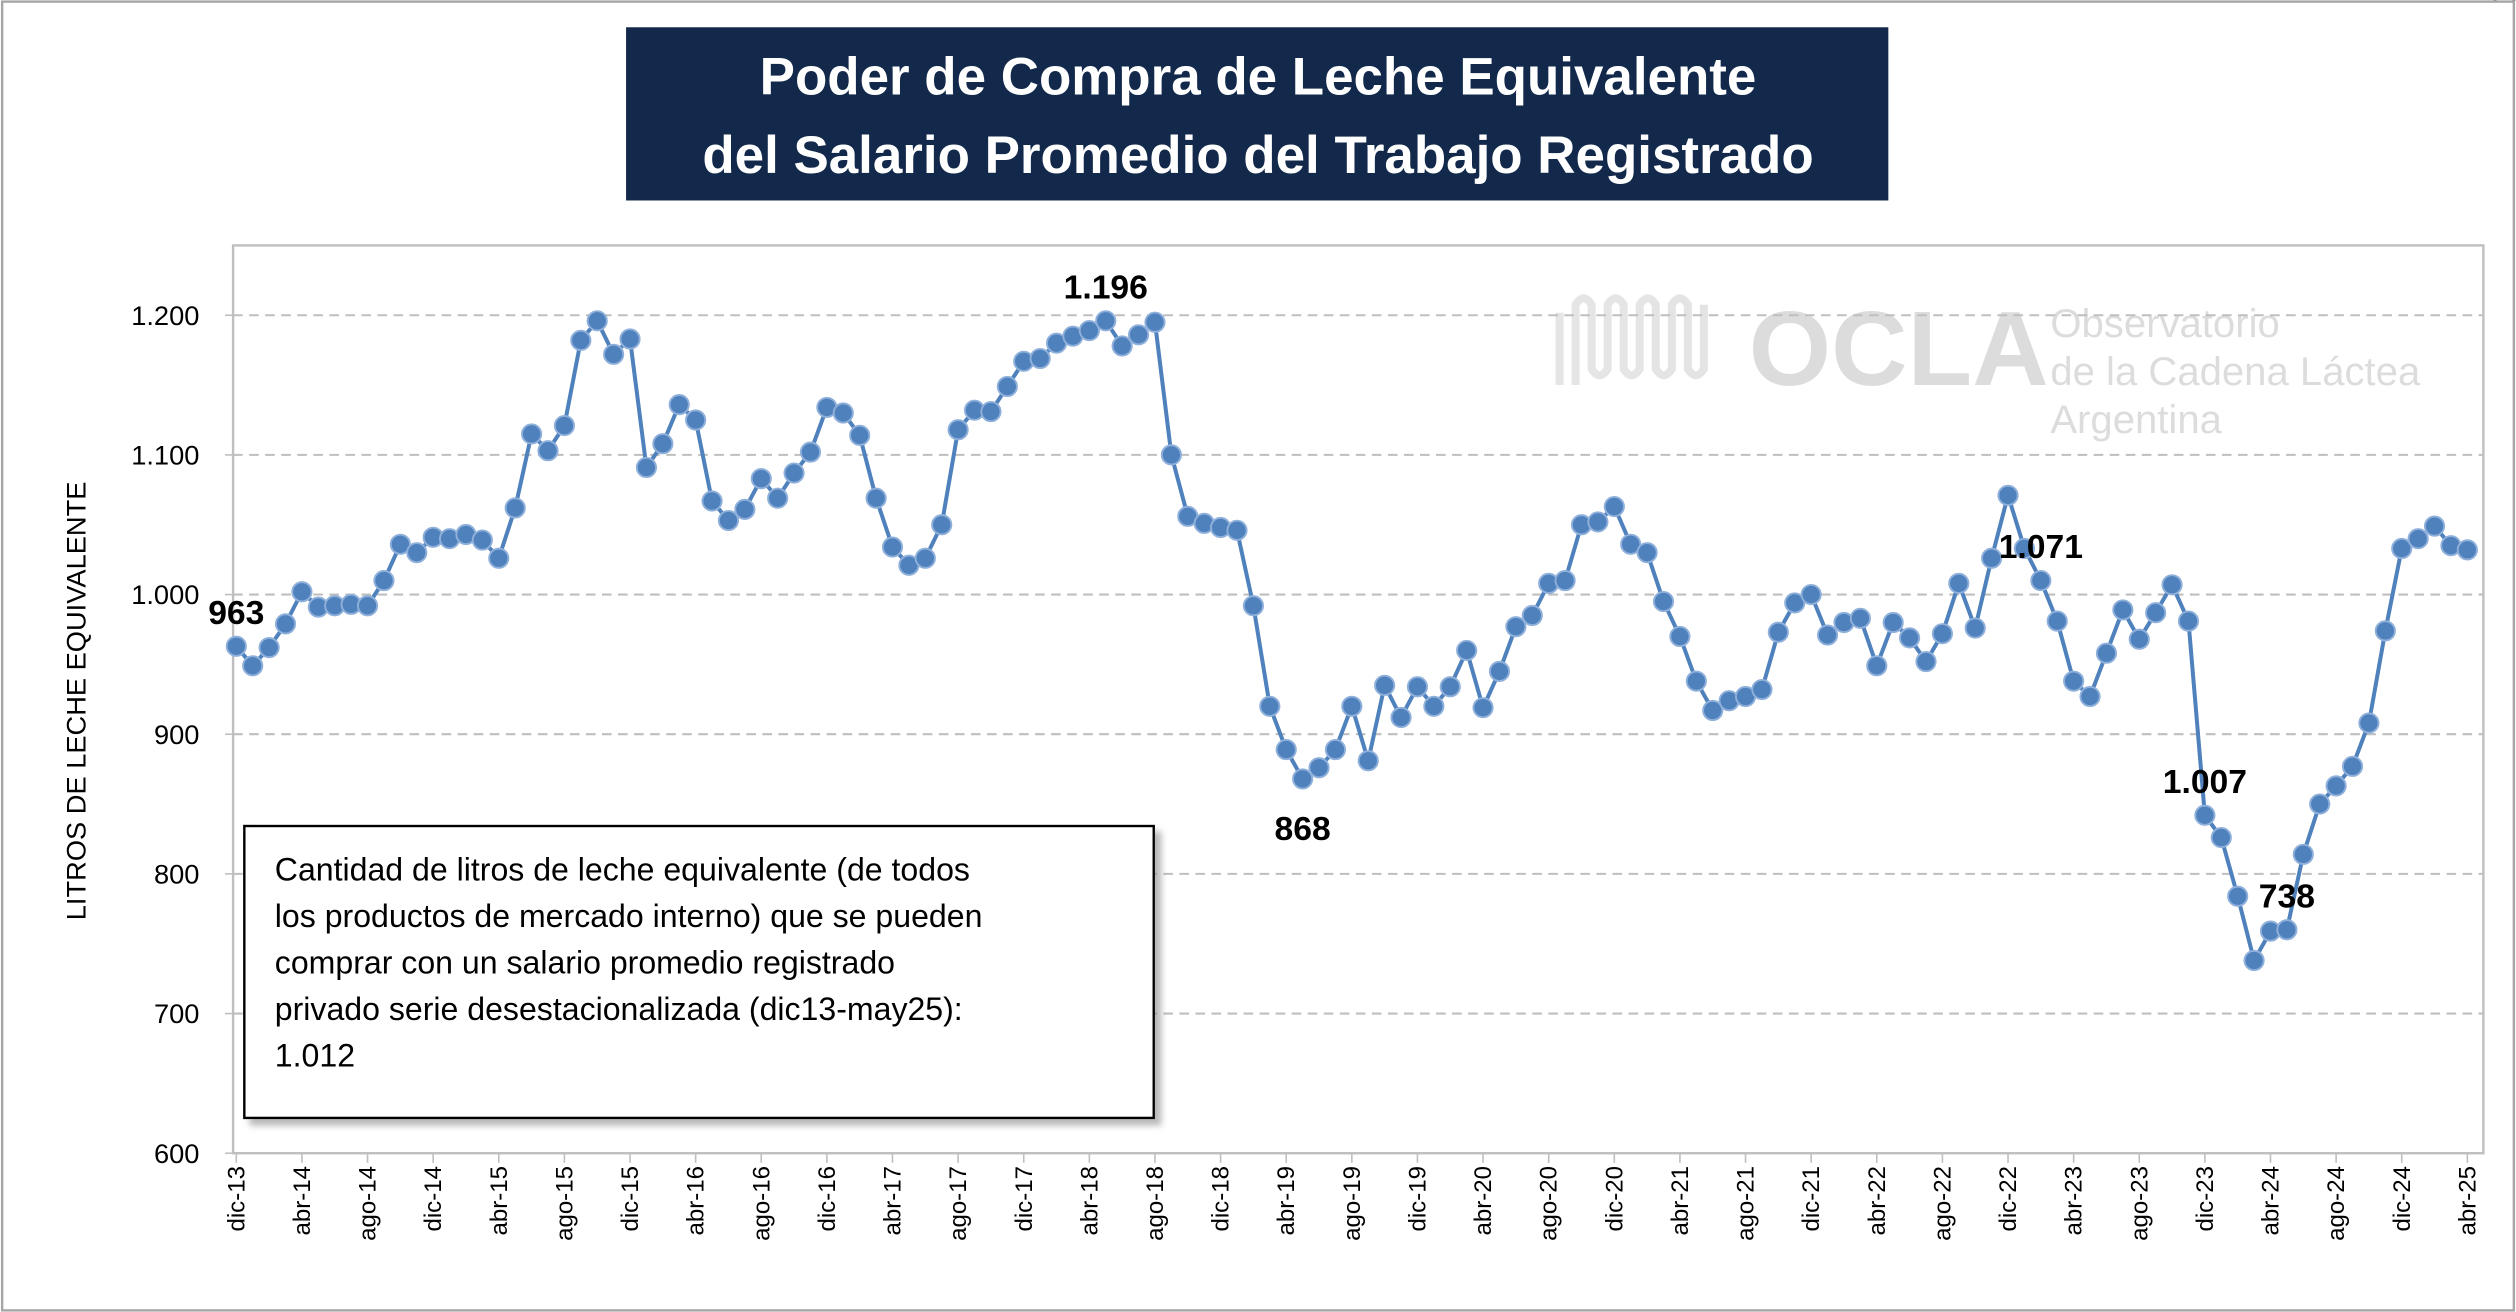 The image size is (2516, 1312). What do you see at coordinates (165, 315) in the screenshot?
I see `y-tick-label: 1.200` at bounding box center [165, 315].